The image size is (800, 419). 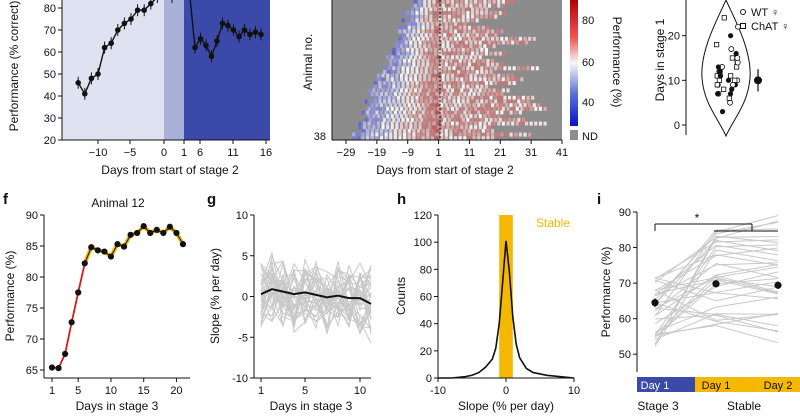 I want to click on panel-b-xtick-5: 21, so click(x=500, y=153).